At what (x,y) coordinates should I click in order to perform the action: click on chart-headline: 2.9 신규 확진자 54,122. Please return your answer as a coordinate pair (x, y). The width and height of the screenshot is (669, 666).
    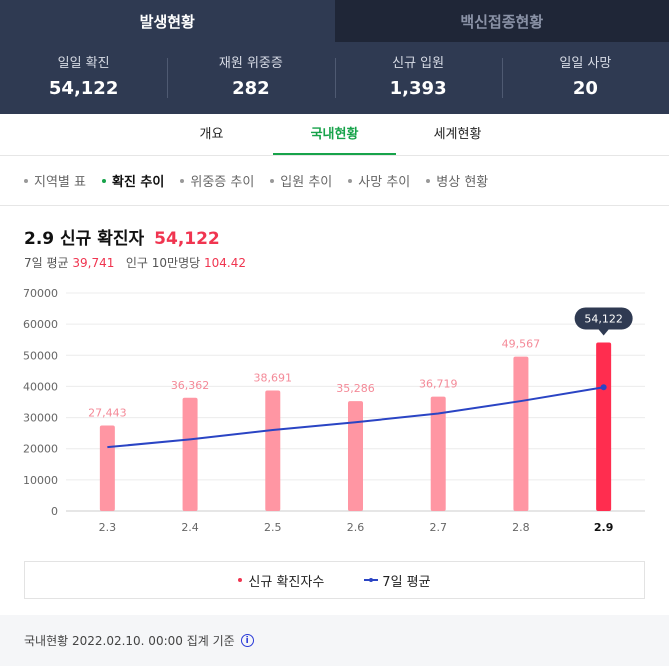
    Looking at the image, I should click on (122, 236).